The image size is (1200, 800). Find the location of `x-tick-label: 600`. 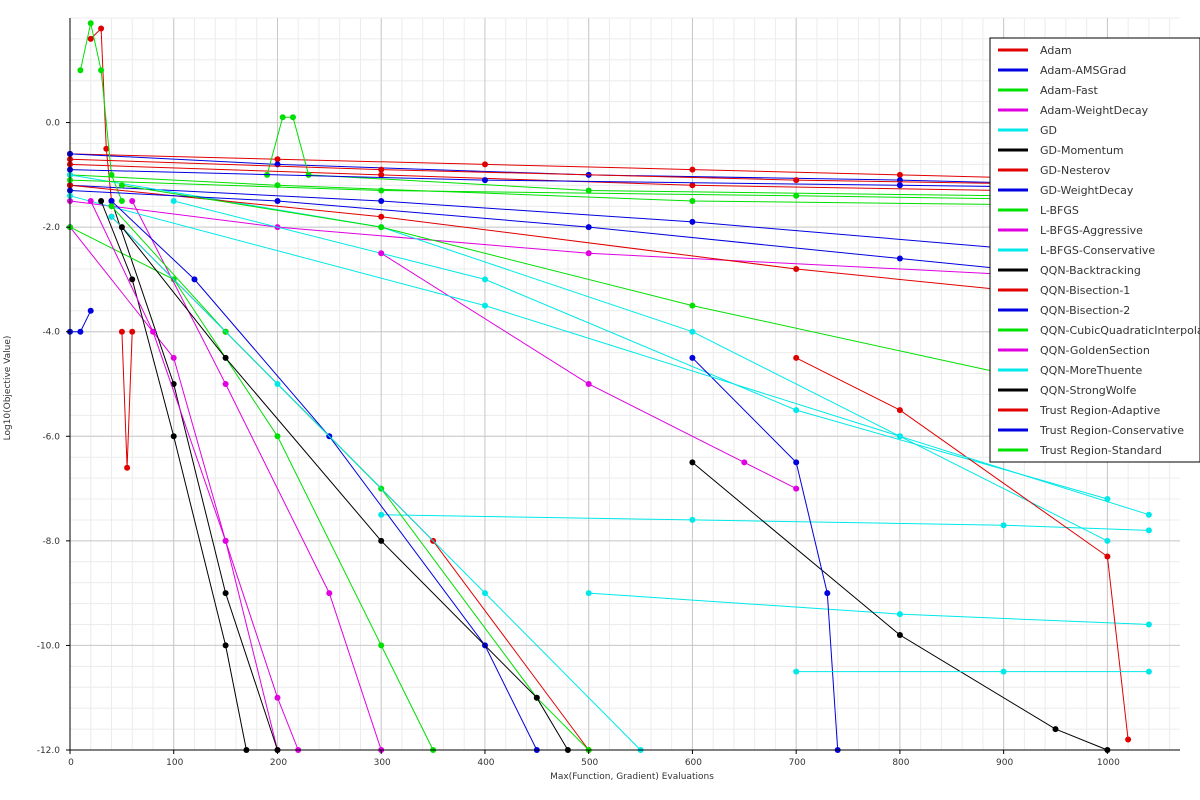

x-tick-label: 600 is located at coordinates (693, 763).